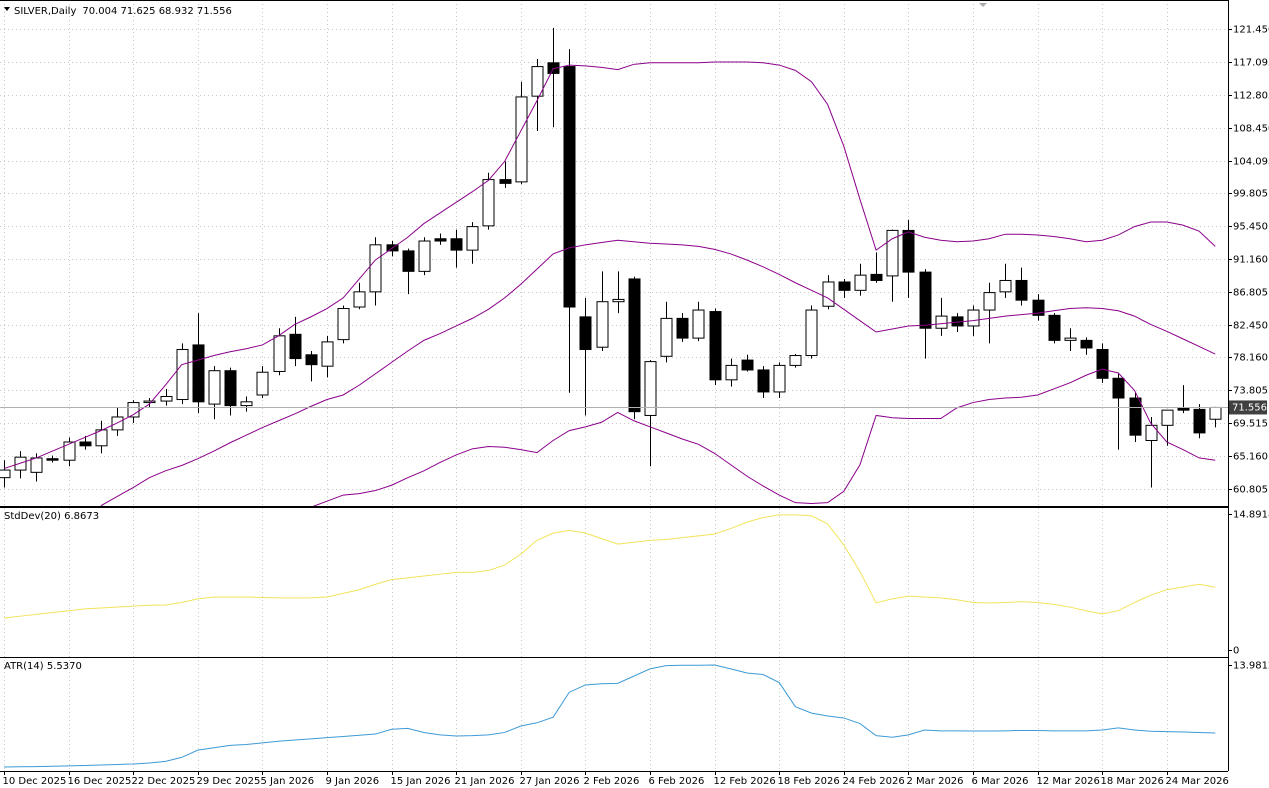  Describe the element at coordinates (229, 781) in the screenshot. I see `x-tick-label: 29 Dec 2025` at that location.